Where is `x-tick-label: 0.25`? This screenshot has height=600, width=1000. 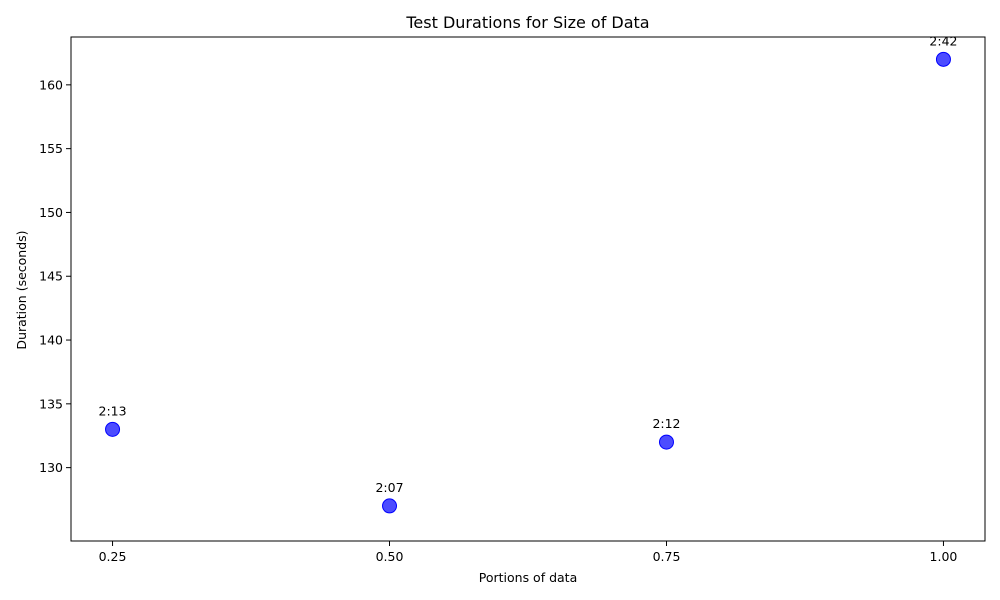
x-tick-label: 0.25 is located at coordinates (113, 556).